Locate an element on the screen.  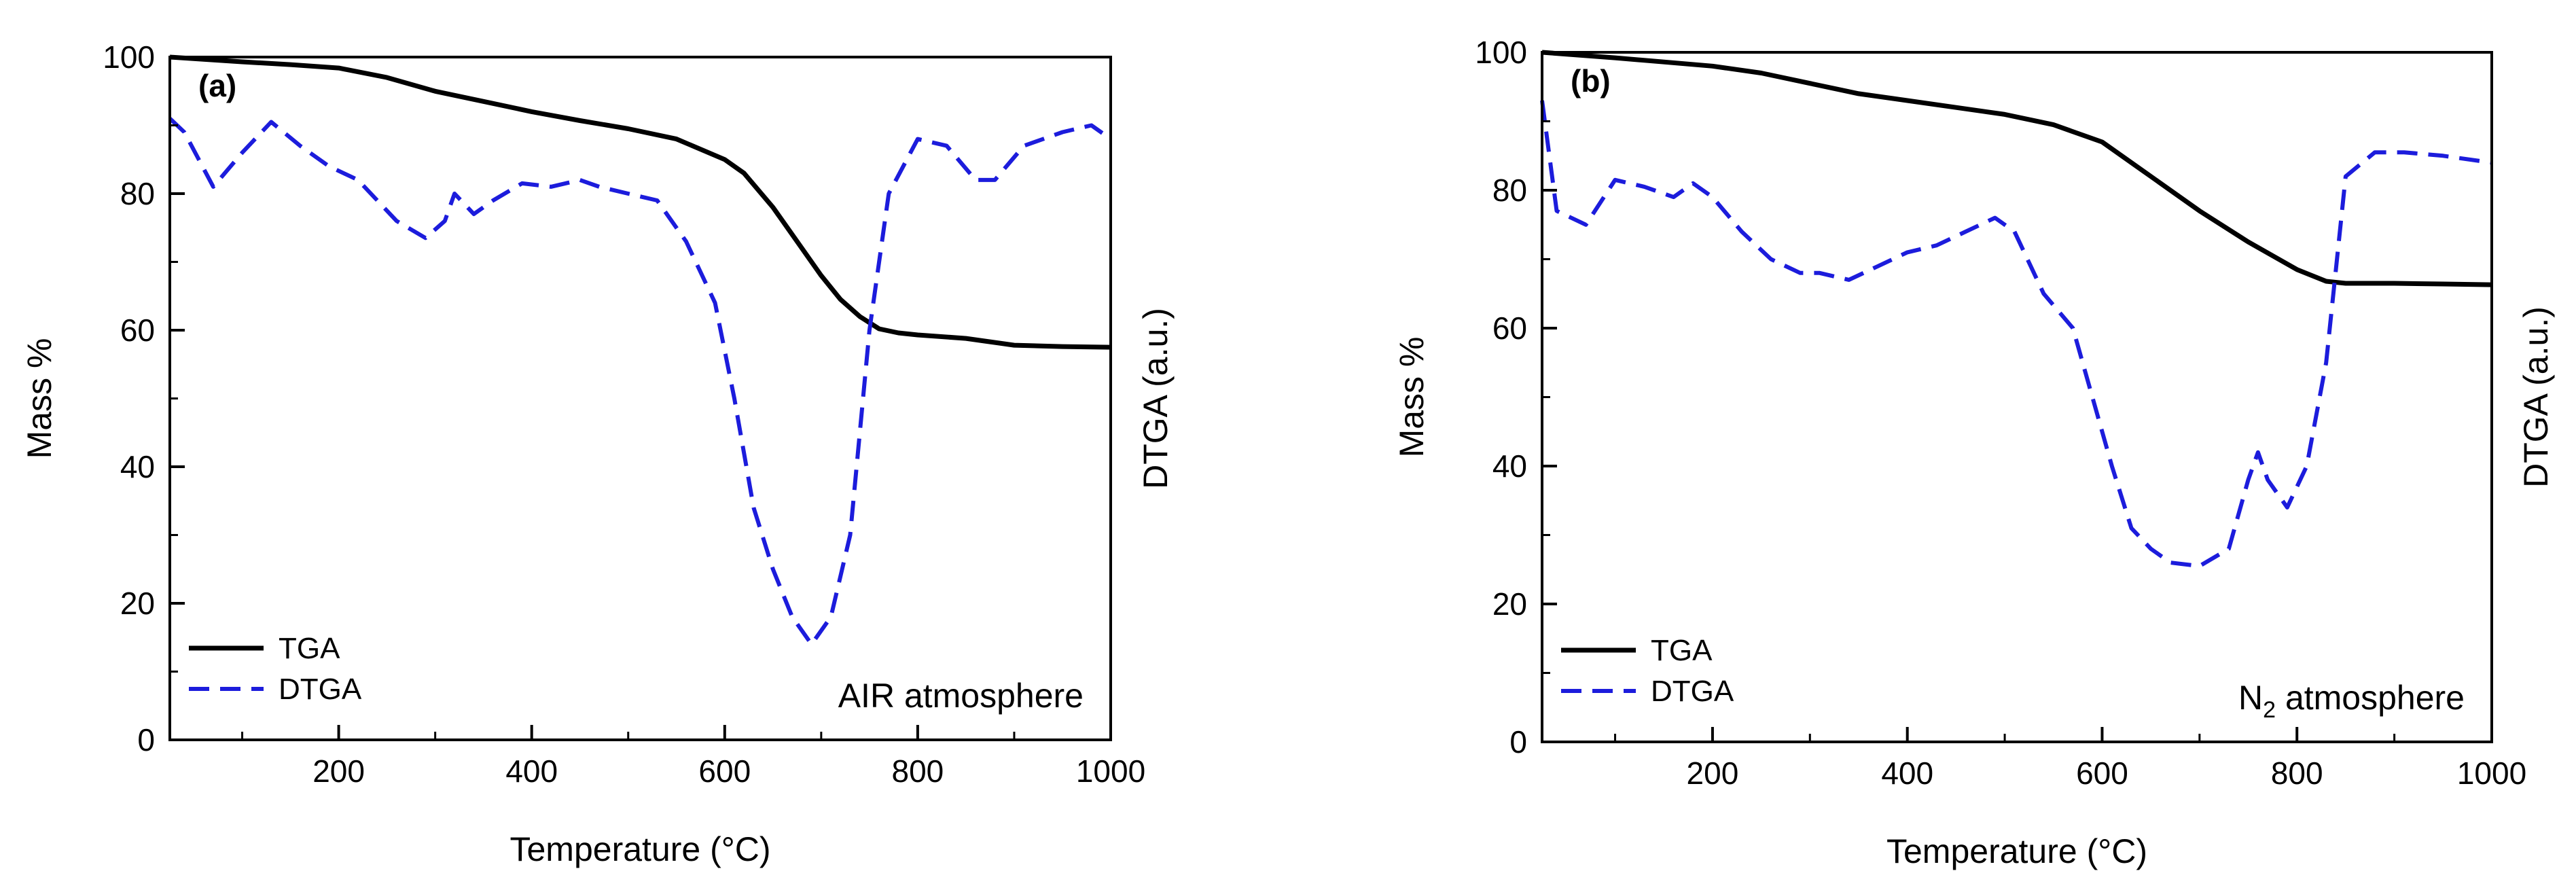
panel-b-x-tick-label-200: 200 is located at coordinates (1713, 773).